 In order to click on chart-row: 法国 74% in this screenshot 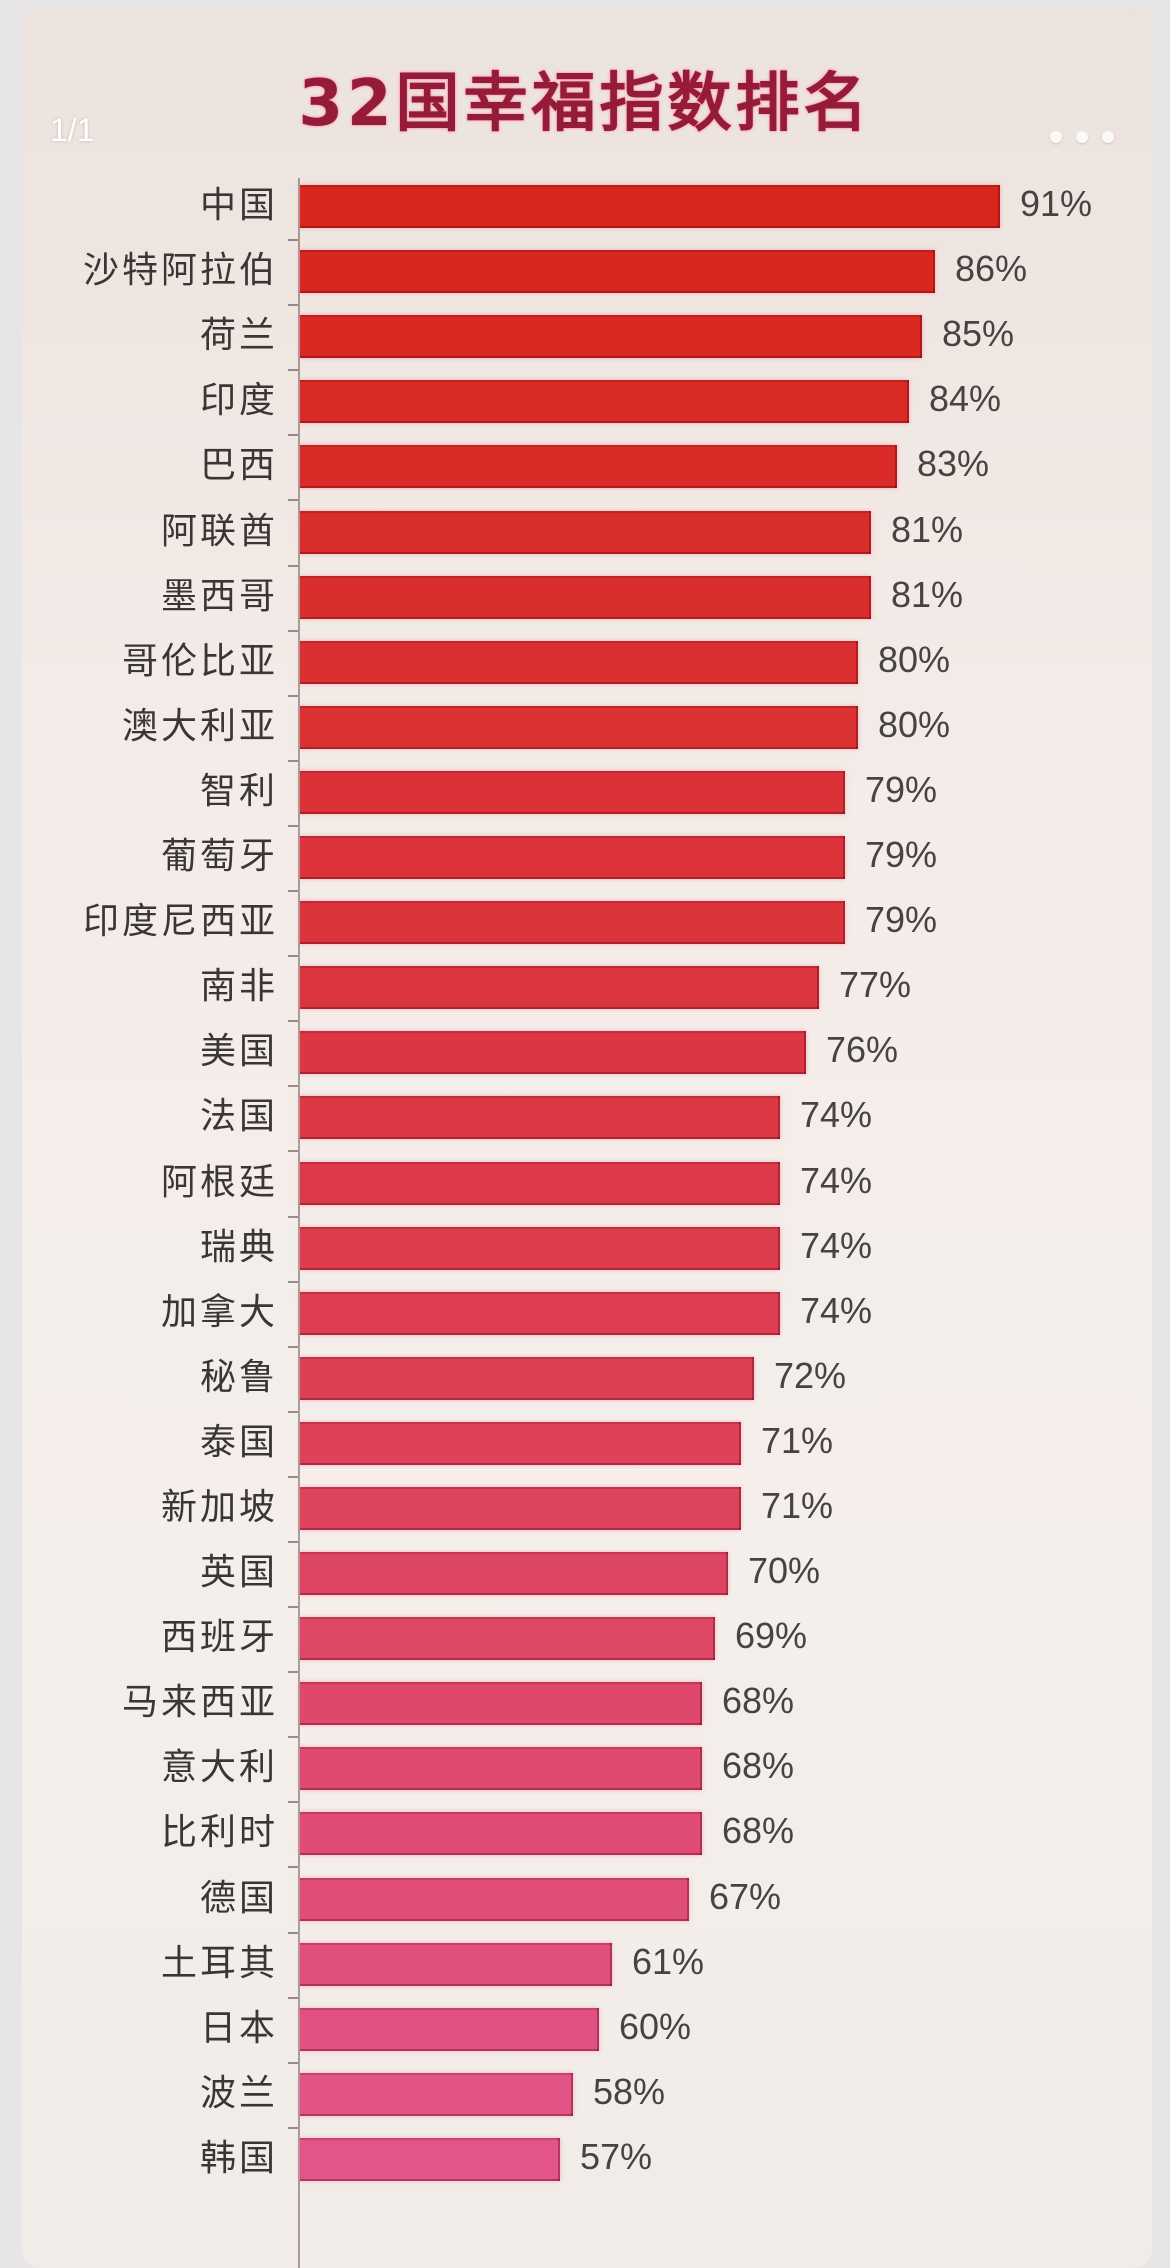, I will do `click(585, 1123)`.